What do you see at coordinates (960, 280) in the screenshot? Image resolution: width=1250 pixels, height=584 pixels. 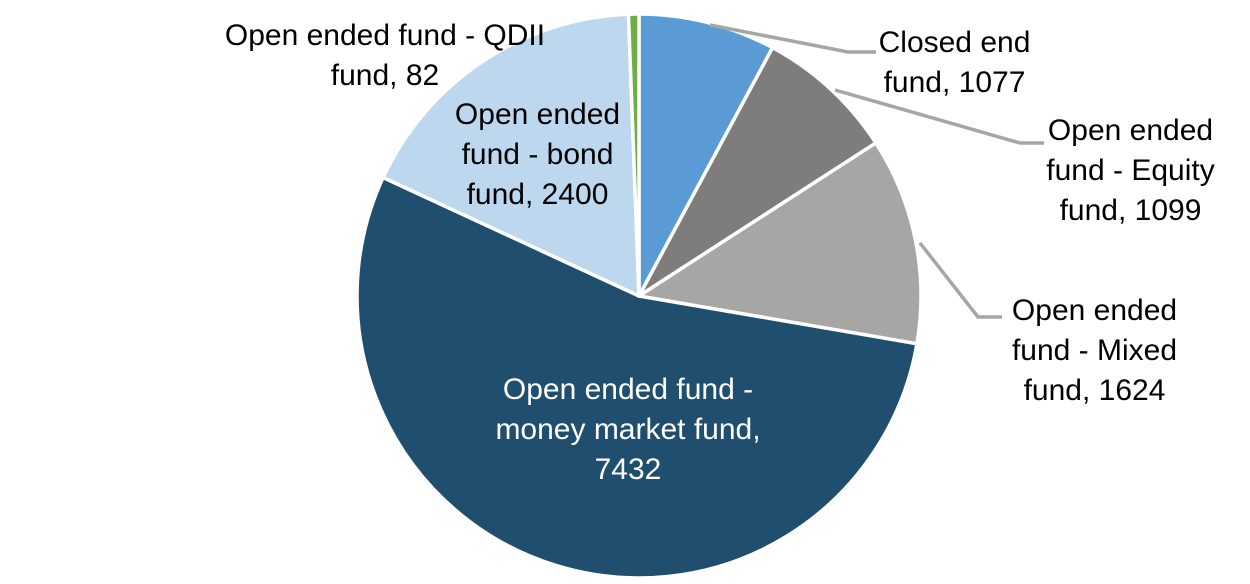 I see `leader-line-open-ended-fund-mixed` at bounding box center [960, 280].